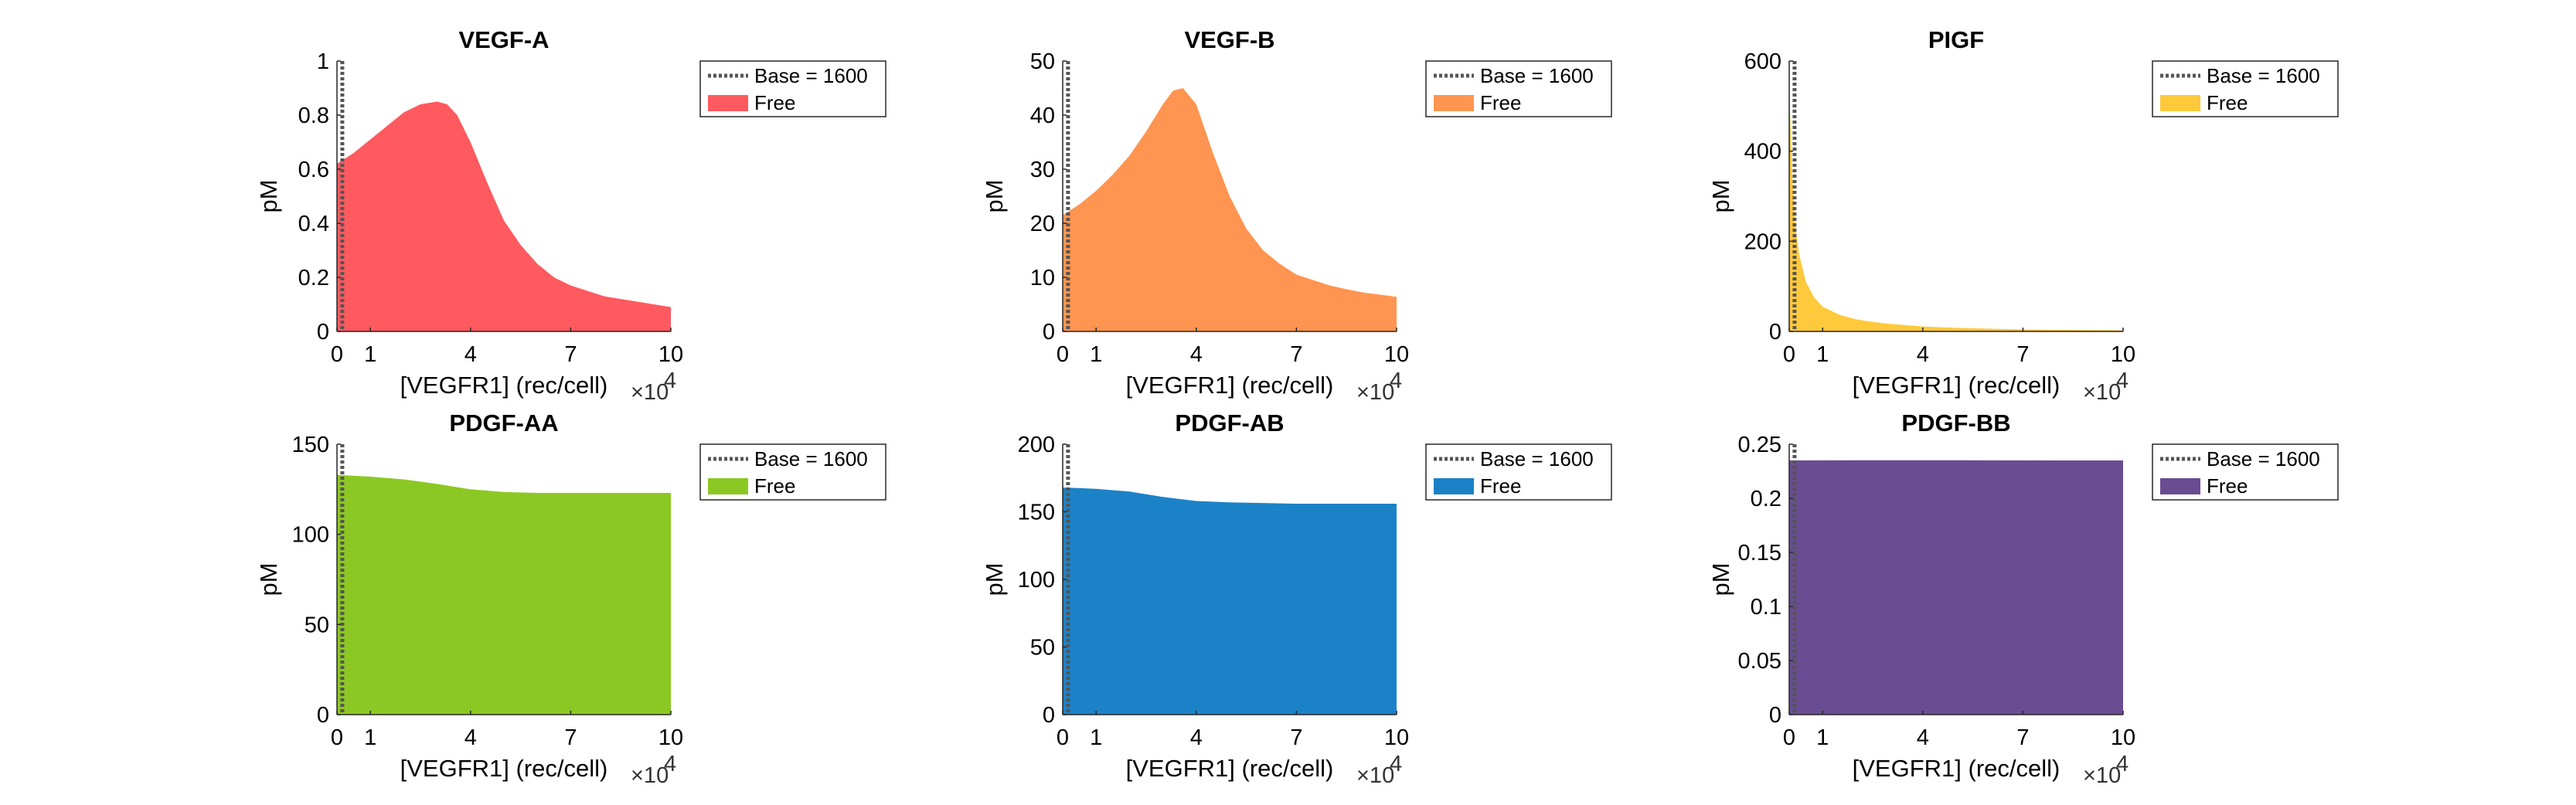 Image resolution: width=2576 pixels, height=805 pixels. I want to click on y-tick-label: 400, so click(1762, 152).